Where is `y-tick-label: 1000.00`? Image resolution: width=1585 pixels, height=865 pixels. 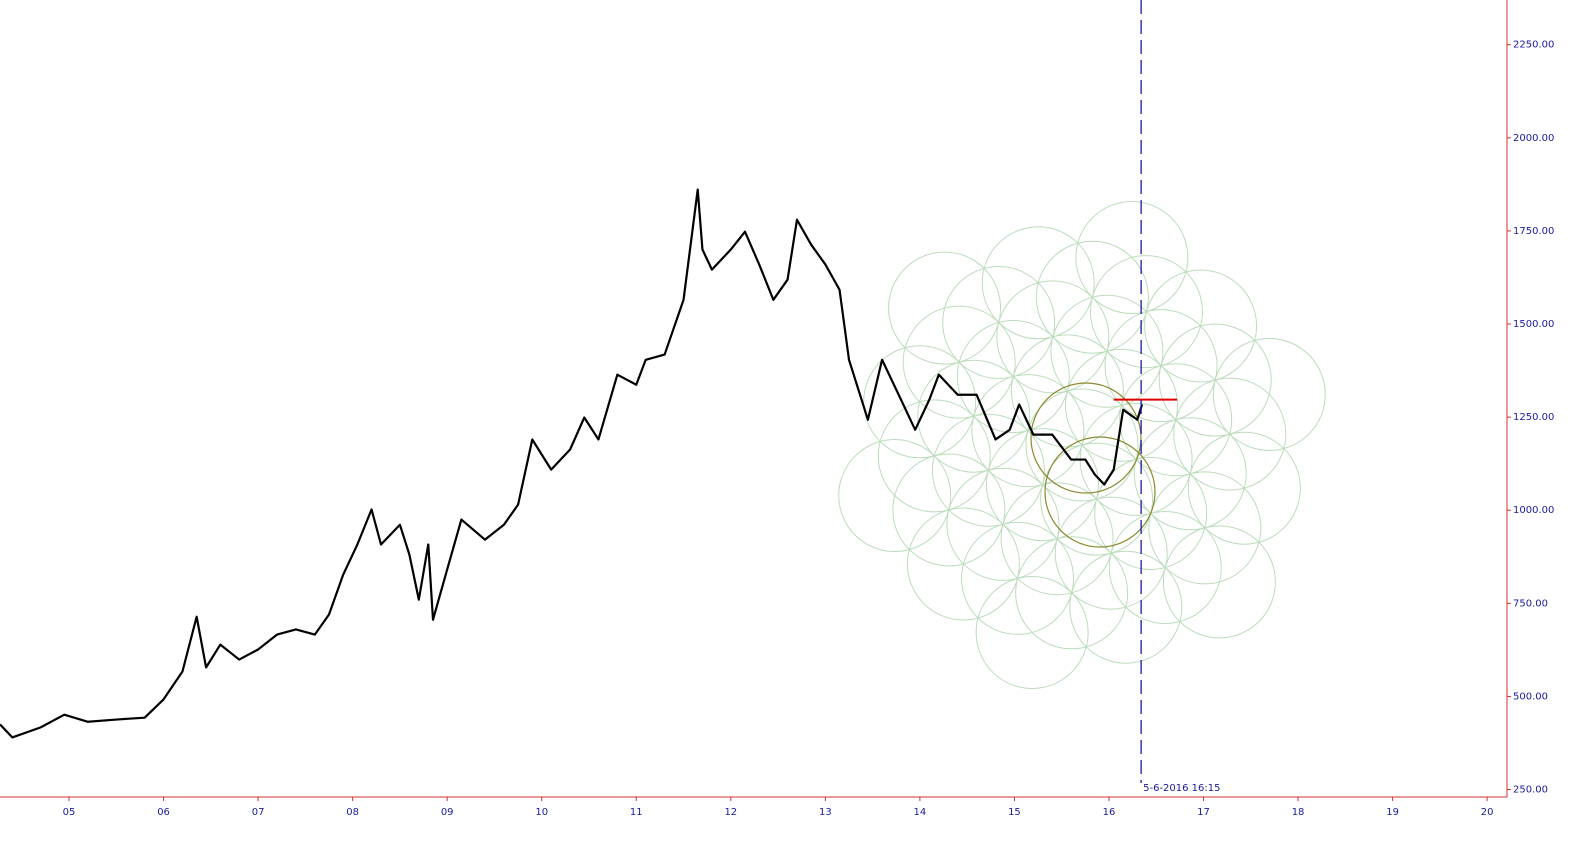
y-tick-label: 1000.00 is located at coordinates (1533, 510).